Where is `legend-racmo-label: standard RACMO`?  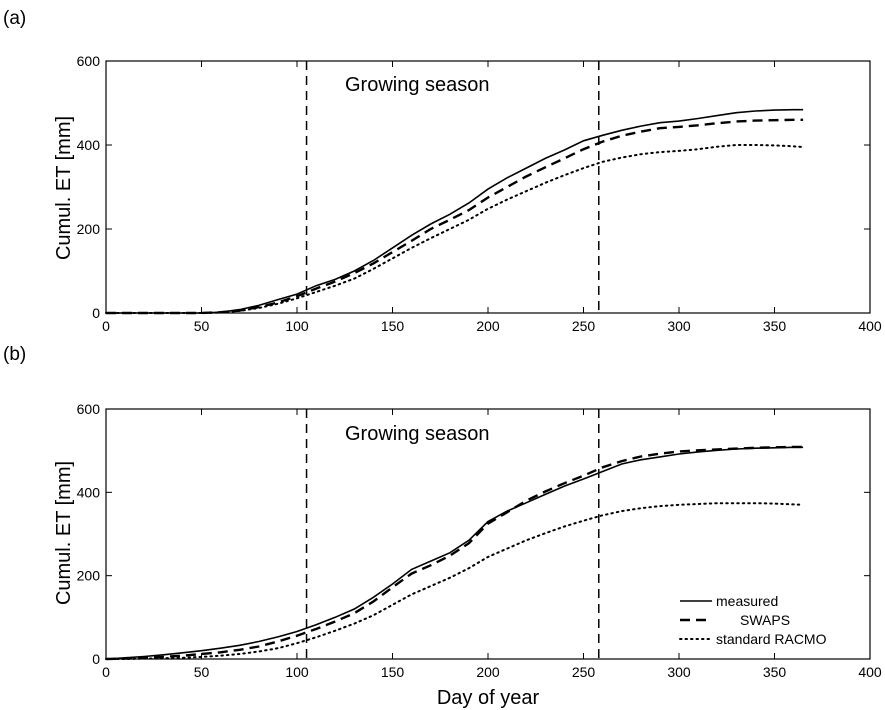 legend-racmo-label: standard RACMO is located at coordinates (771, 639).